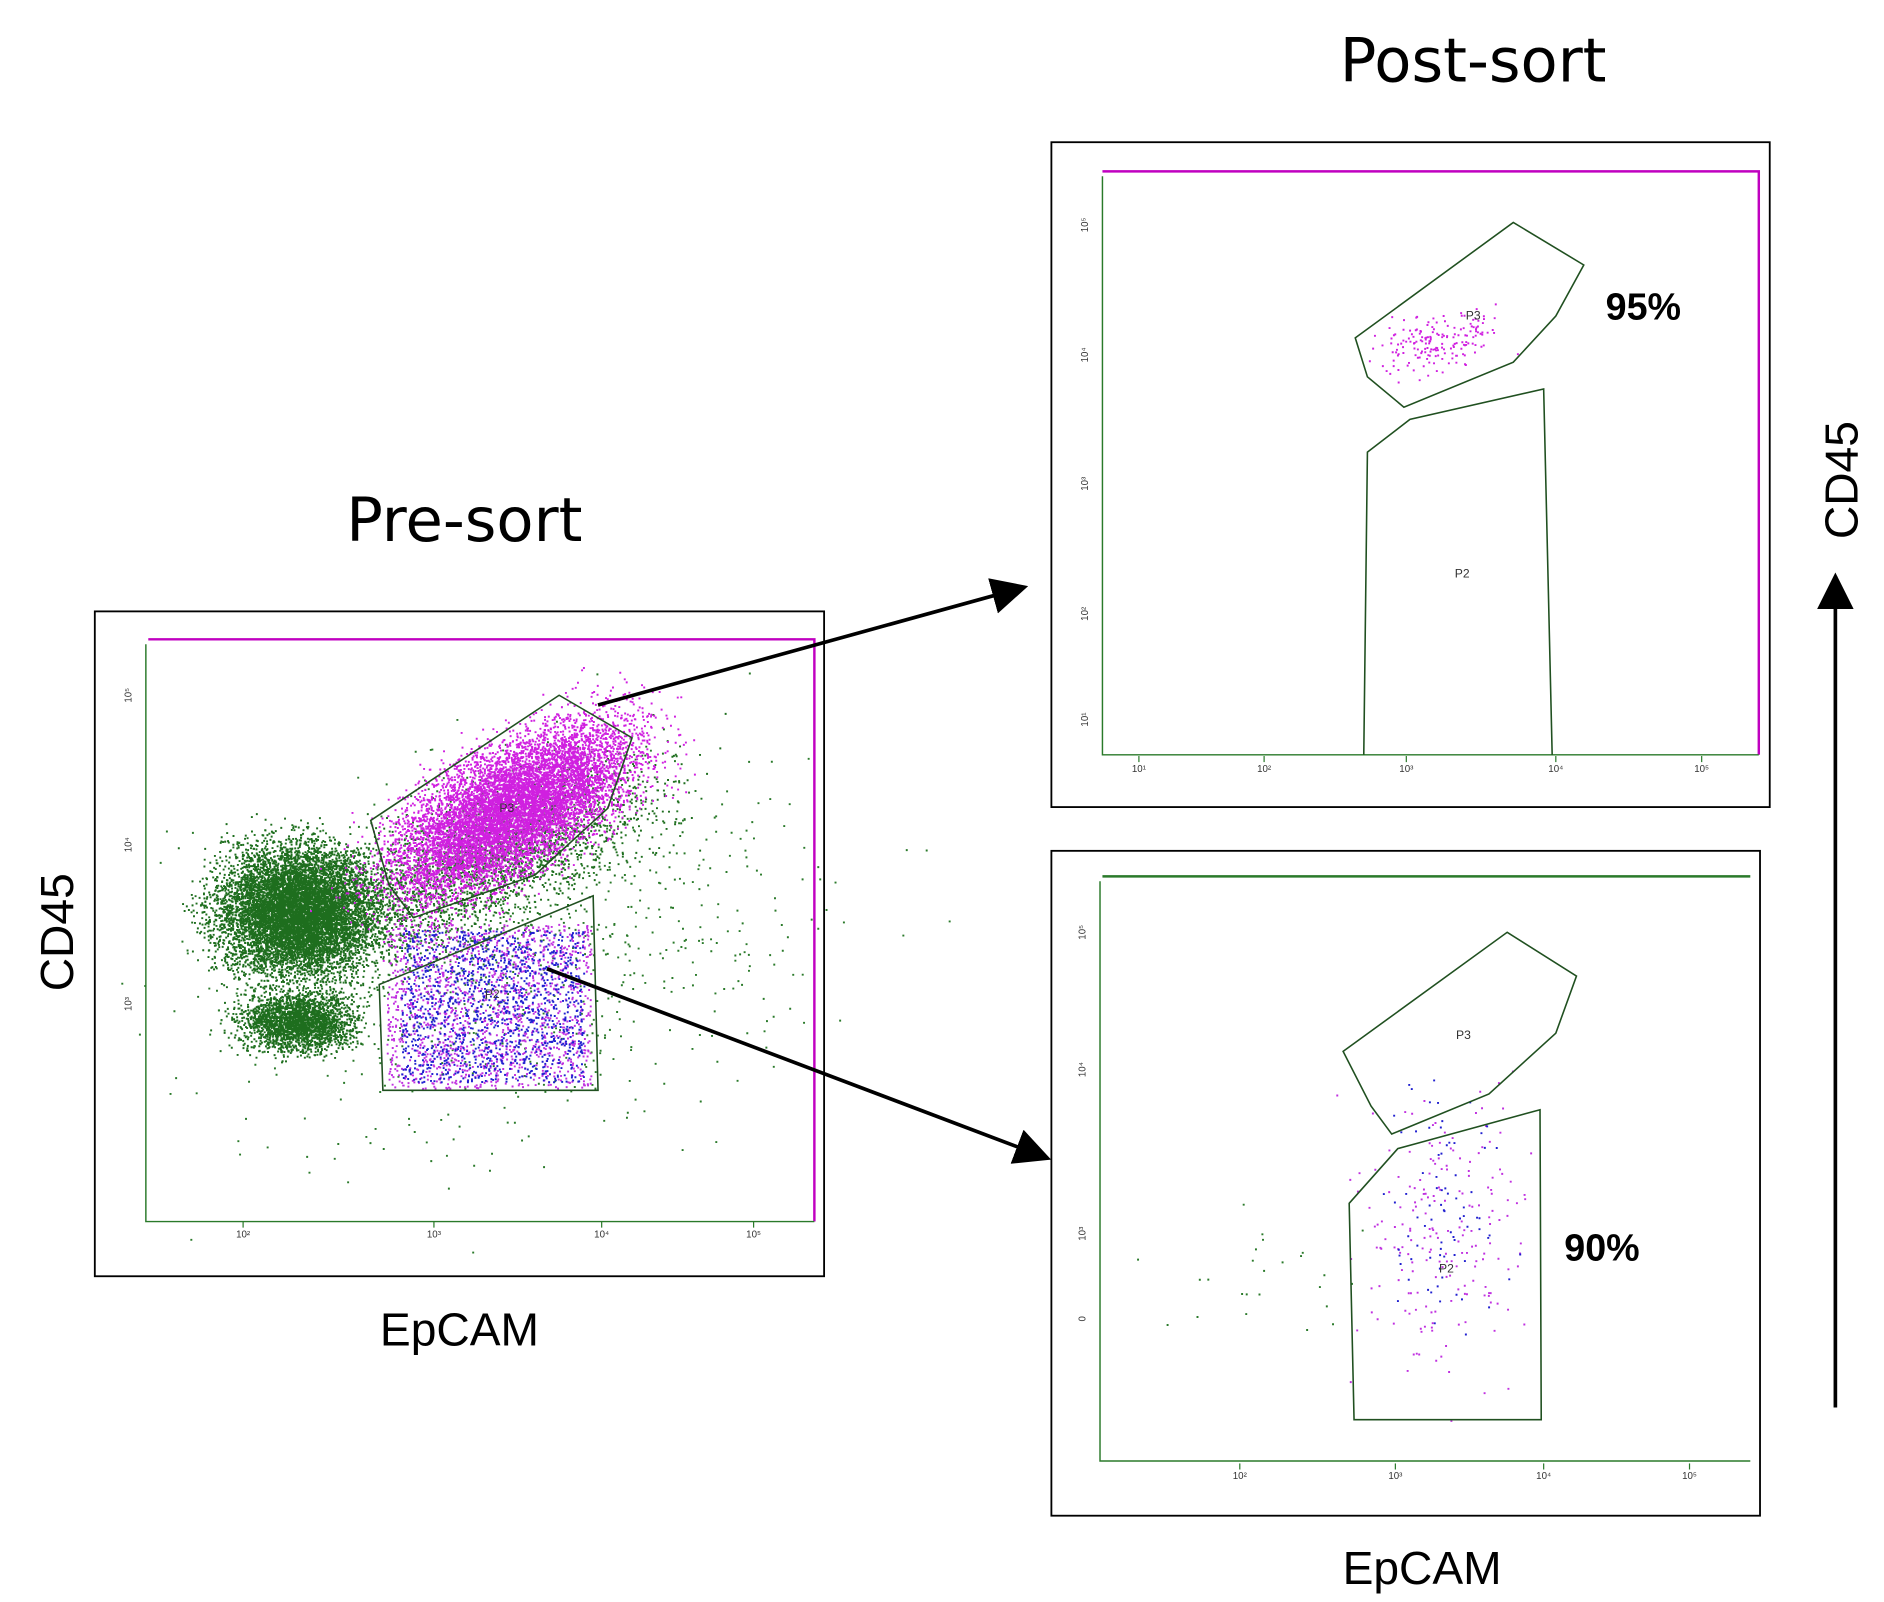 This screenshot has width=1884, height=1602. Describe the element at coordinates (1601, 1247) in the screenshot. I see `purity: 90%` at that location.